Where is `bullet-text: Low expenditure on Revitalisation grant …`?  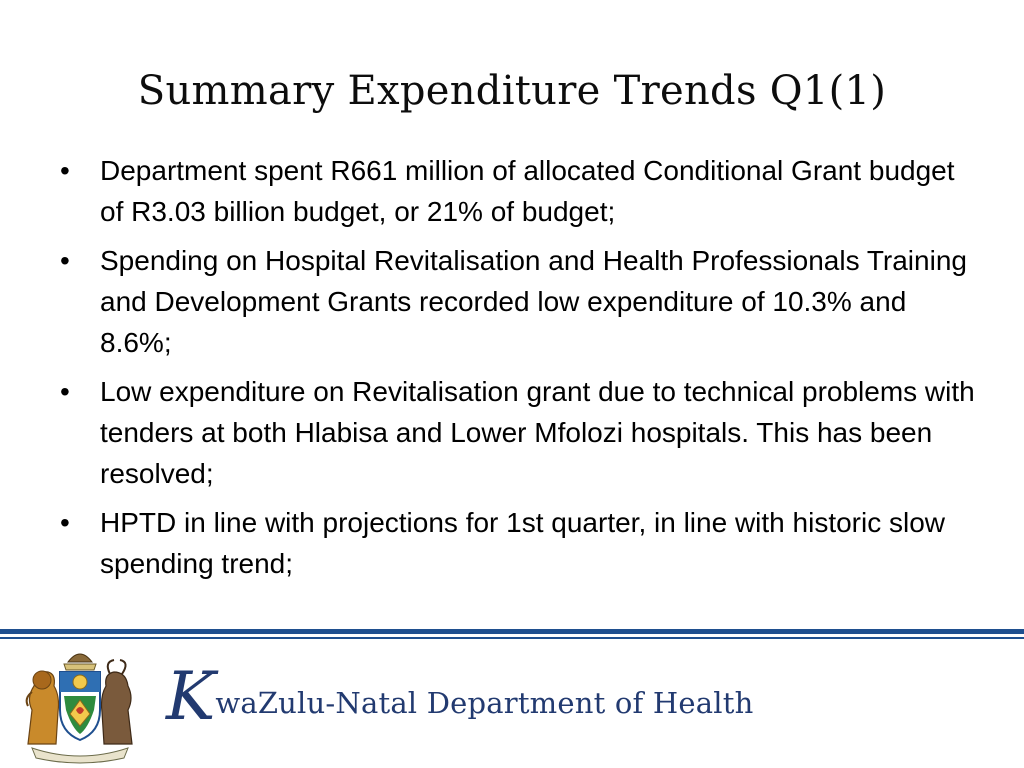
bullet-text: Low expenditure on Revitalisation grant … is located at coordinates (537, 432).